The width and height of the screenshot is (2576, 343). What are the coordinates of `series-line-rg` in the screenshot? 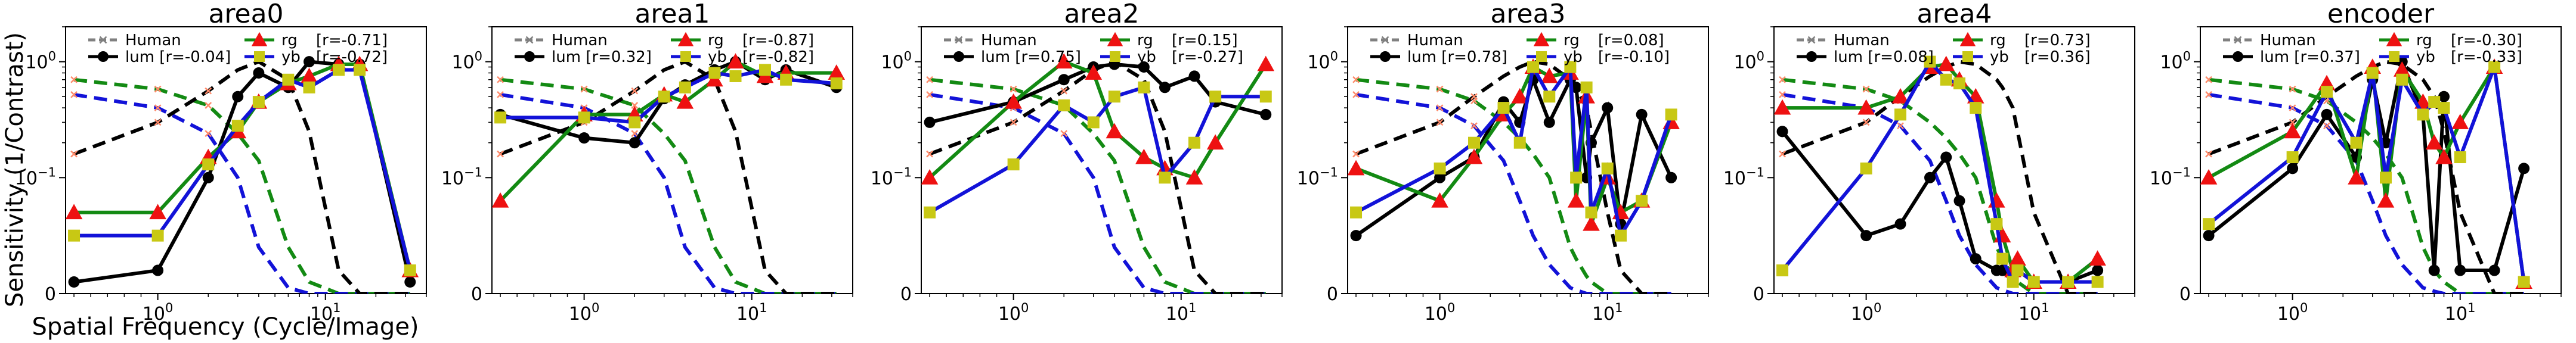 It's located at (1098, 120).